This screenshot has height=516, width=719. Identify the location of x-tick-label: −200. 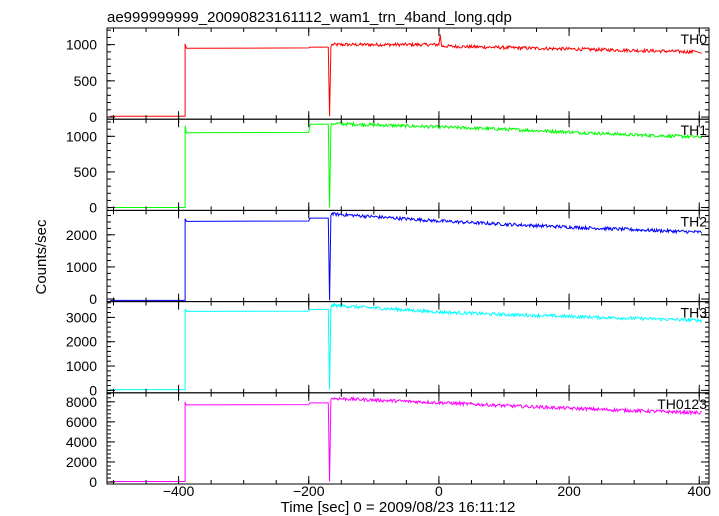
(309, 491).